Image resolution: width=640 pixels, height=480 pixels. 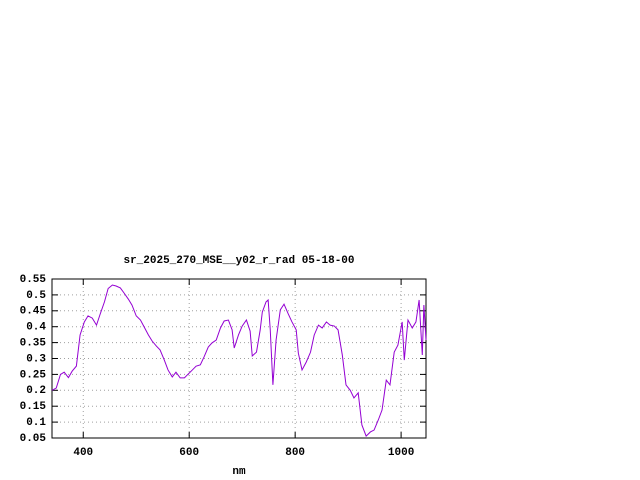 I want to click on y-tick-label: 0.3, so click(x=36, y=359).